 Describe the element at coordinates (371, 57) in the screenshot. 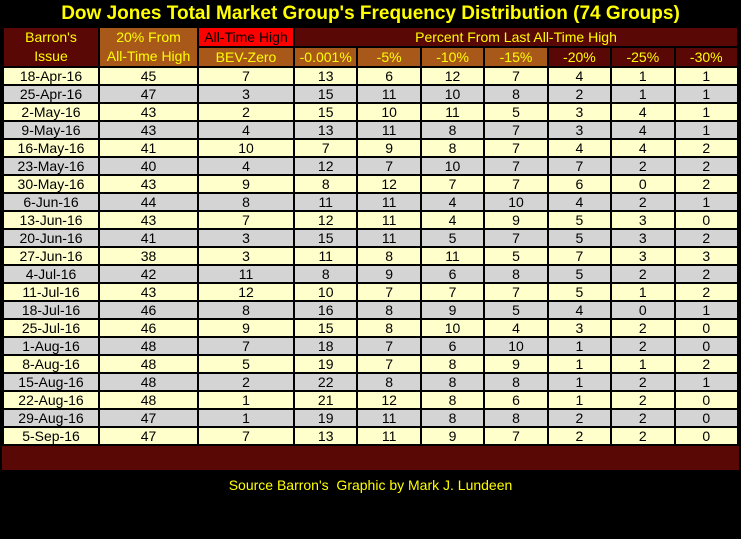

I see `header-row-2: BEV-Zero -0.001% -5% -10% -15% -20% -25% -30%` at that location.